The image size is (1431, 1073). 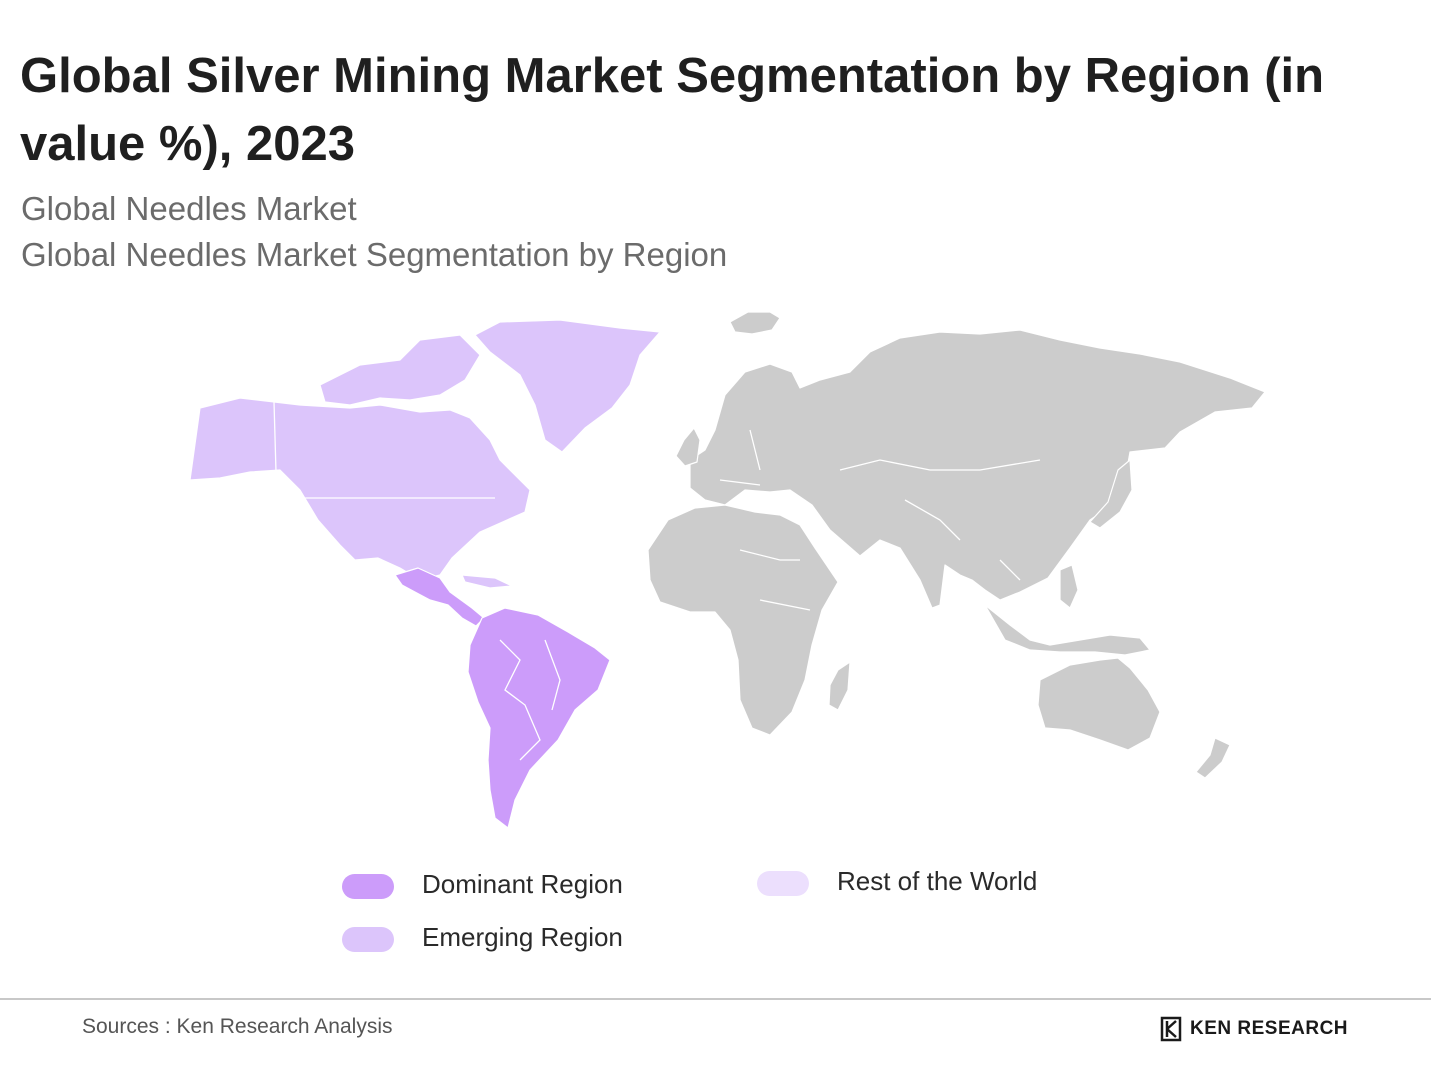 What do you see at coordinates (1213, 758) in the screenshot?
I see `region-new-zealand` at bounding box center [1213, 758].